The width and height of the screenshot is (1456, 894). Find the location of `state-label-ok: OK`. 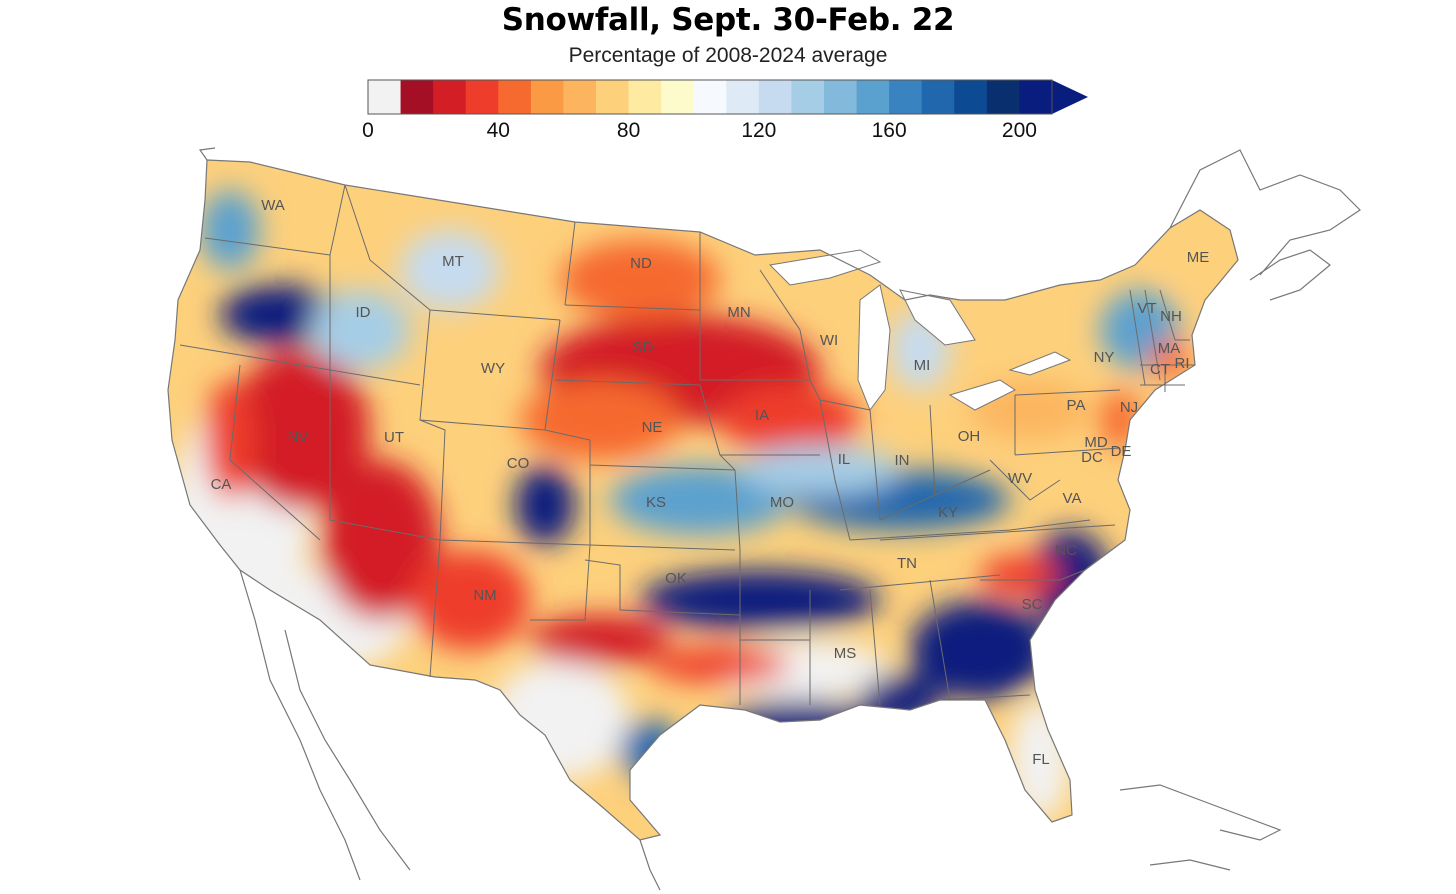

state-label-ok: OK is located at coordinates (676, 578).